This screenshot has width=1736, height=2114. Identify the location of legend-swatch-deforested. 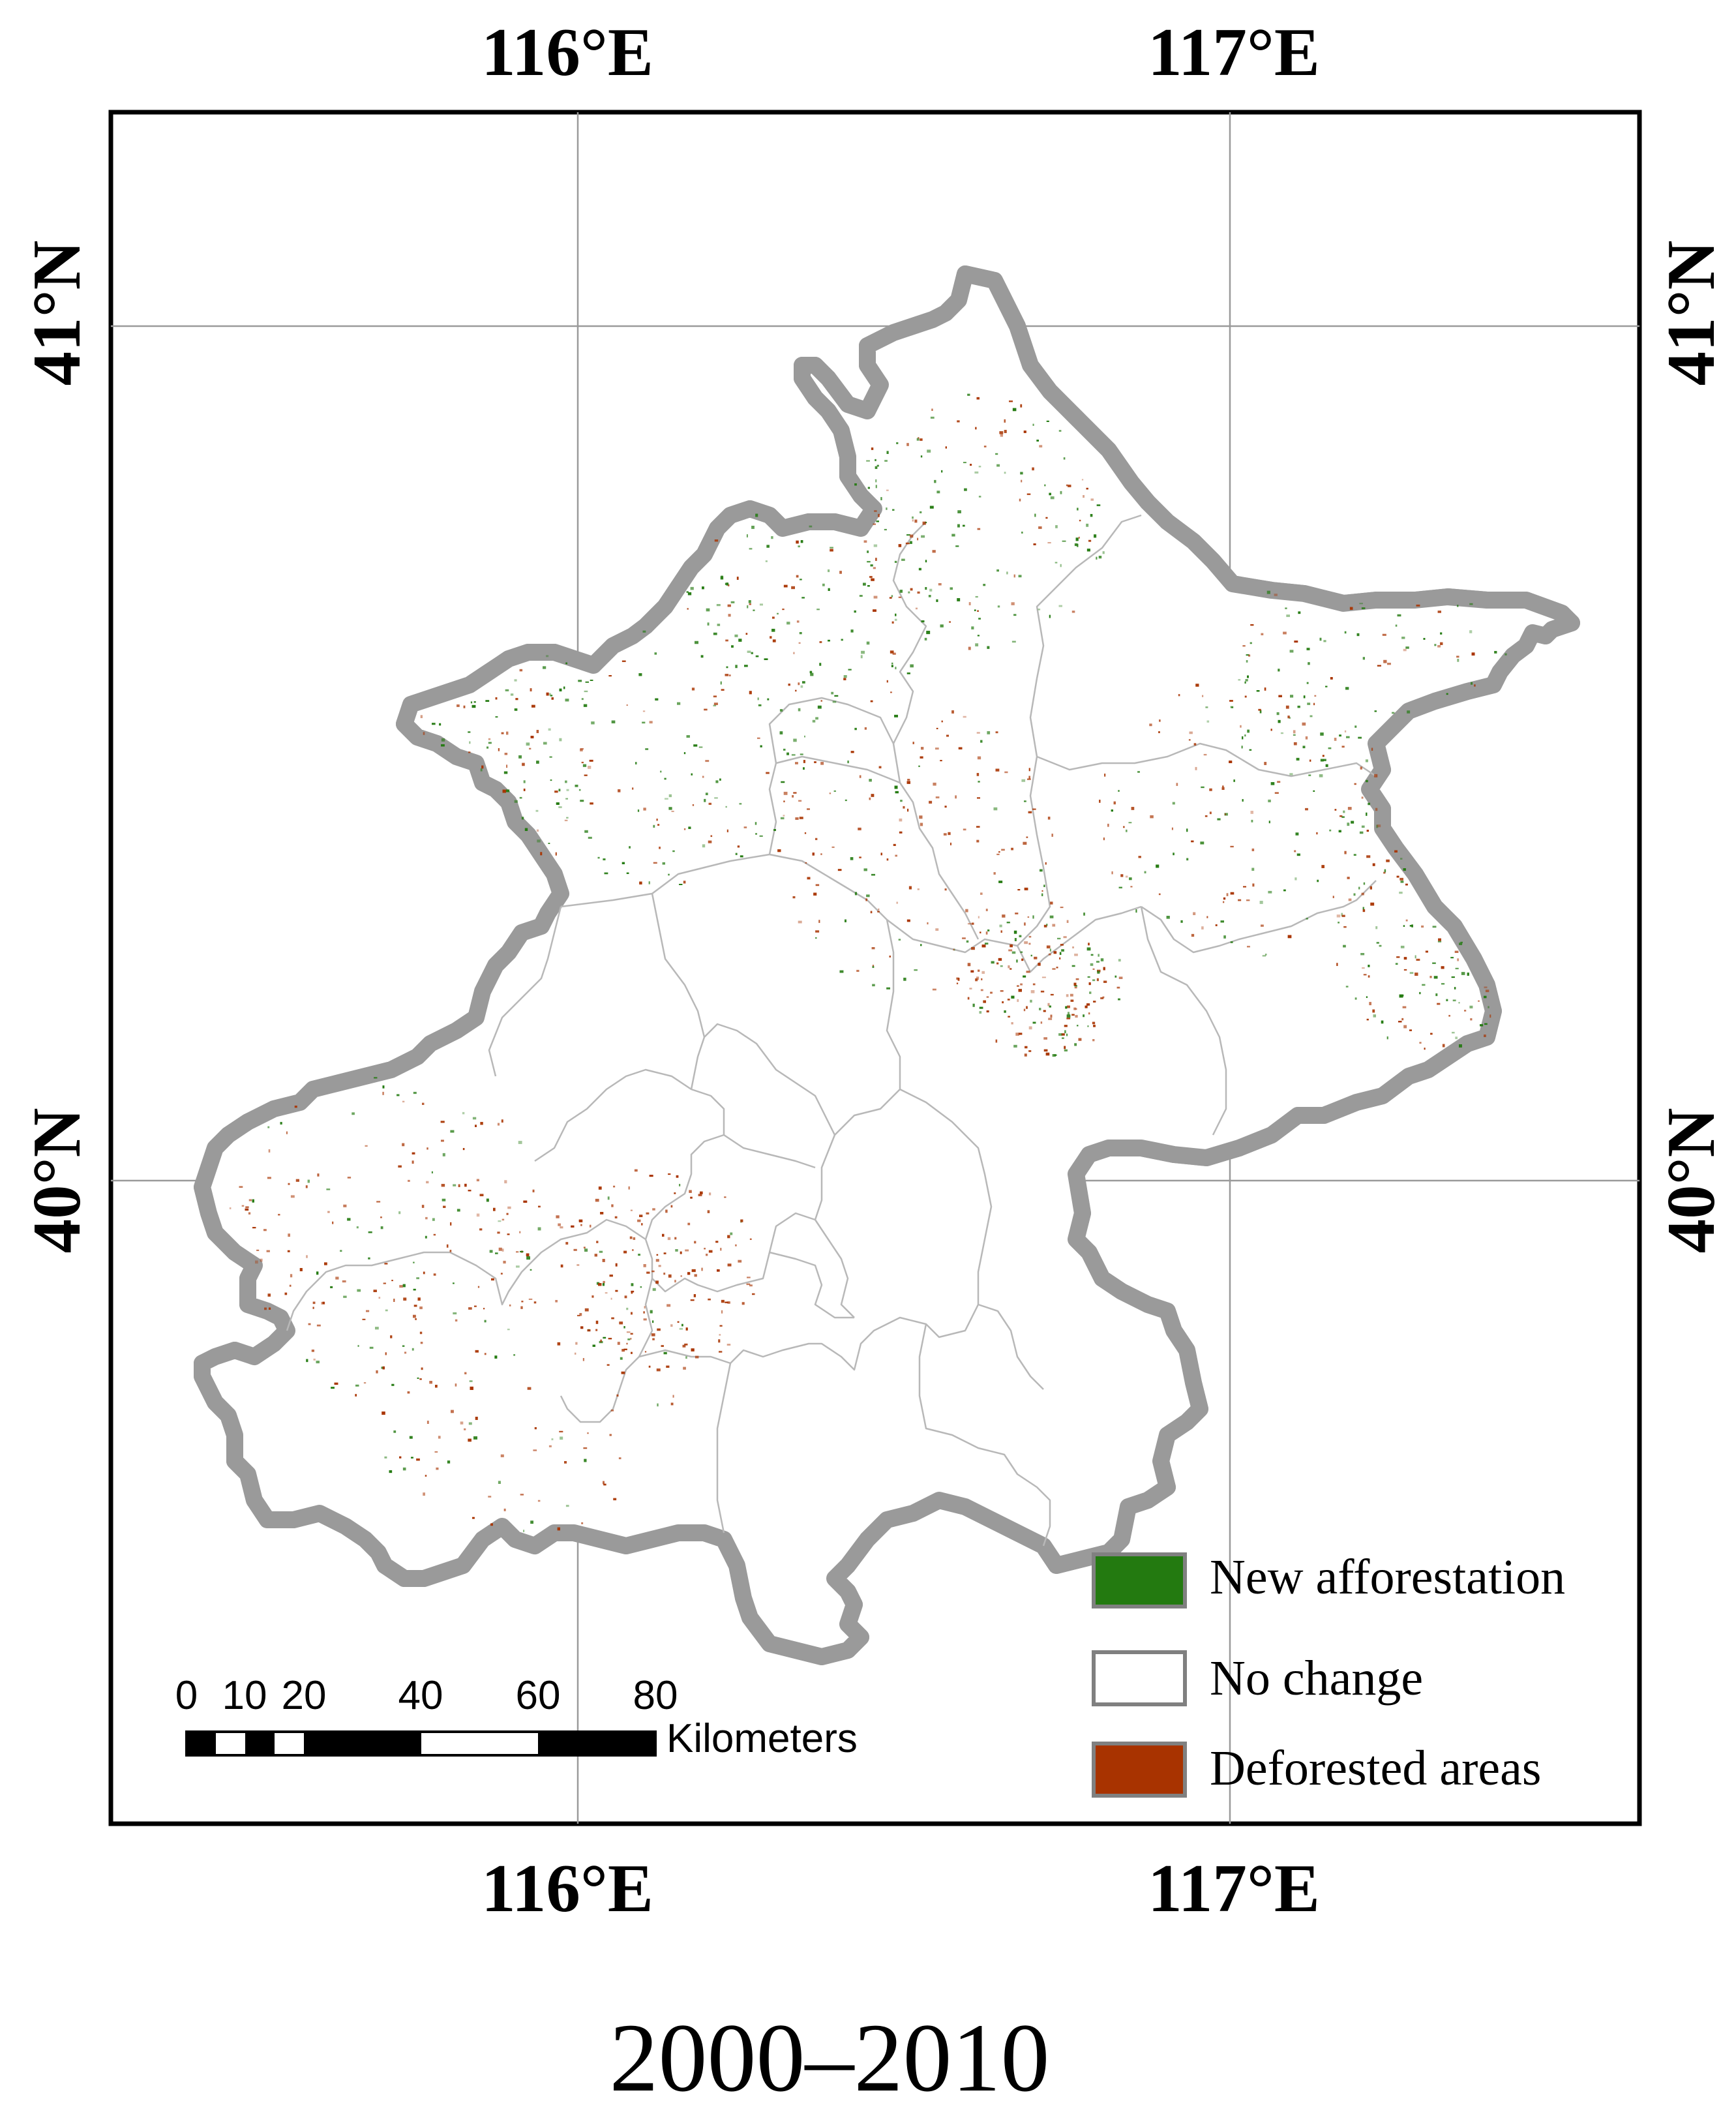
(1139, 1770).